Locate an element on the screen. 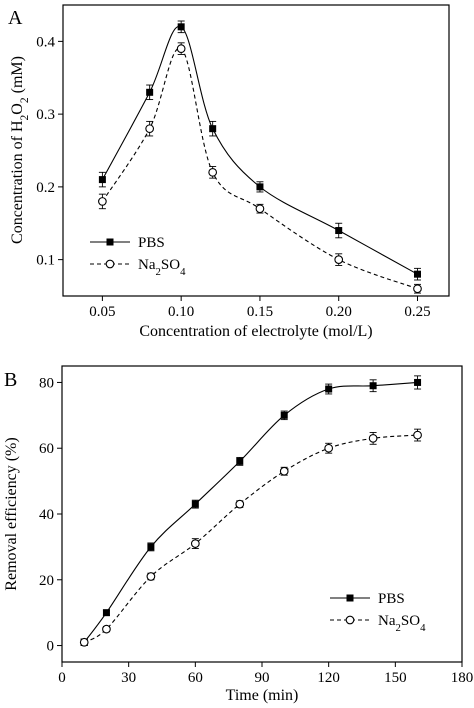 The width and height of the screenshot is (474, 708). y-tick-label: 0.2 is located at coordinates (45, 188).